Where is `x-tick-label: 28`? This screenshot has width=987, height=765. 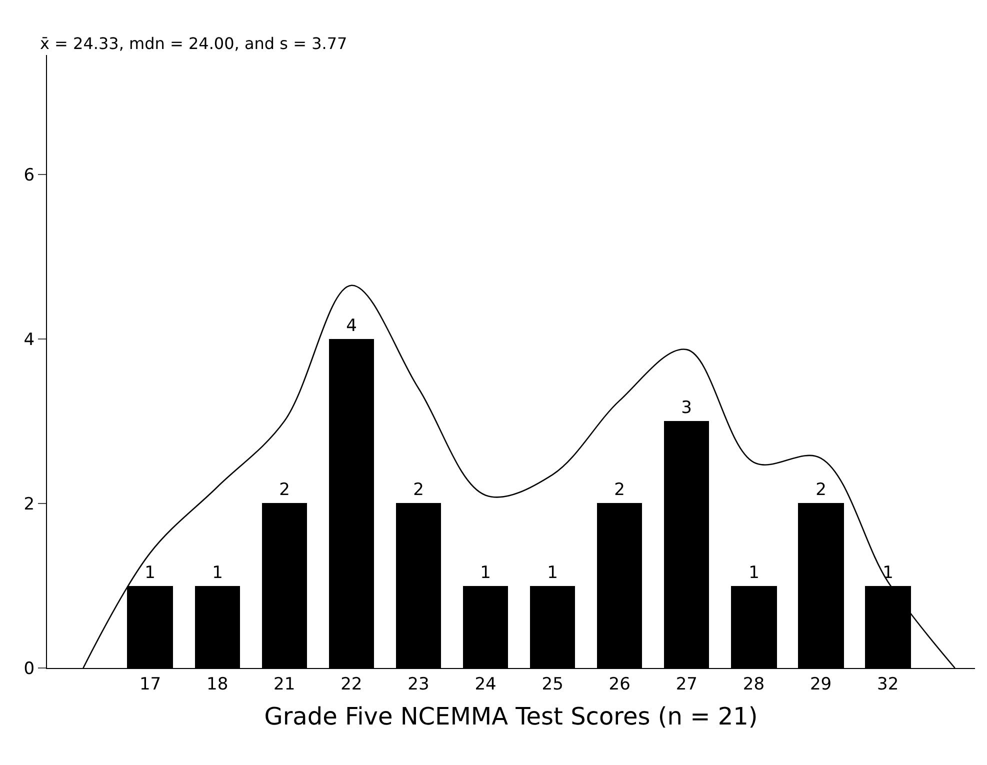 x-tick-label: 28 is located at coordinates (753, 684).